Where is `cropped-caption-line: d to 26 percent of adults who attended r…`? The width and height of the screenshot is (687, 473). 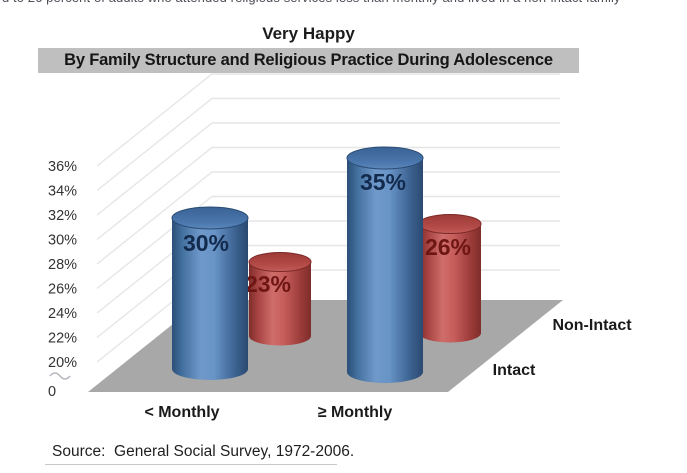
cropped-caption-line: d to 26 percent of adults who attended r… is located at coordinates (343, 2).